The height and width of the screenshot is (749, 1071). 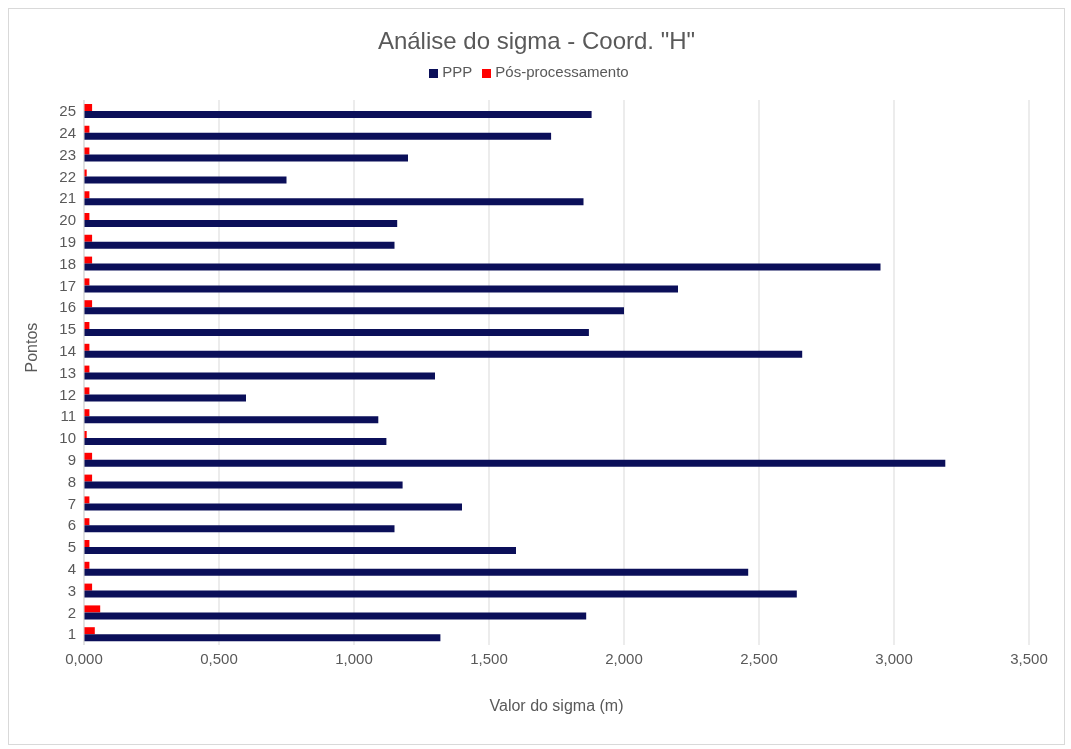 I want to click on x-tick-label: 0,000, so click(x=84, y=658).